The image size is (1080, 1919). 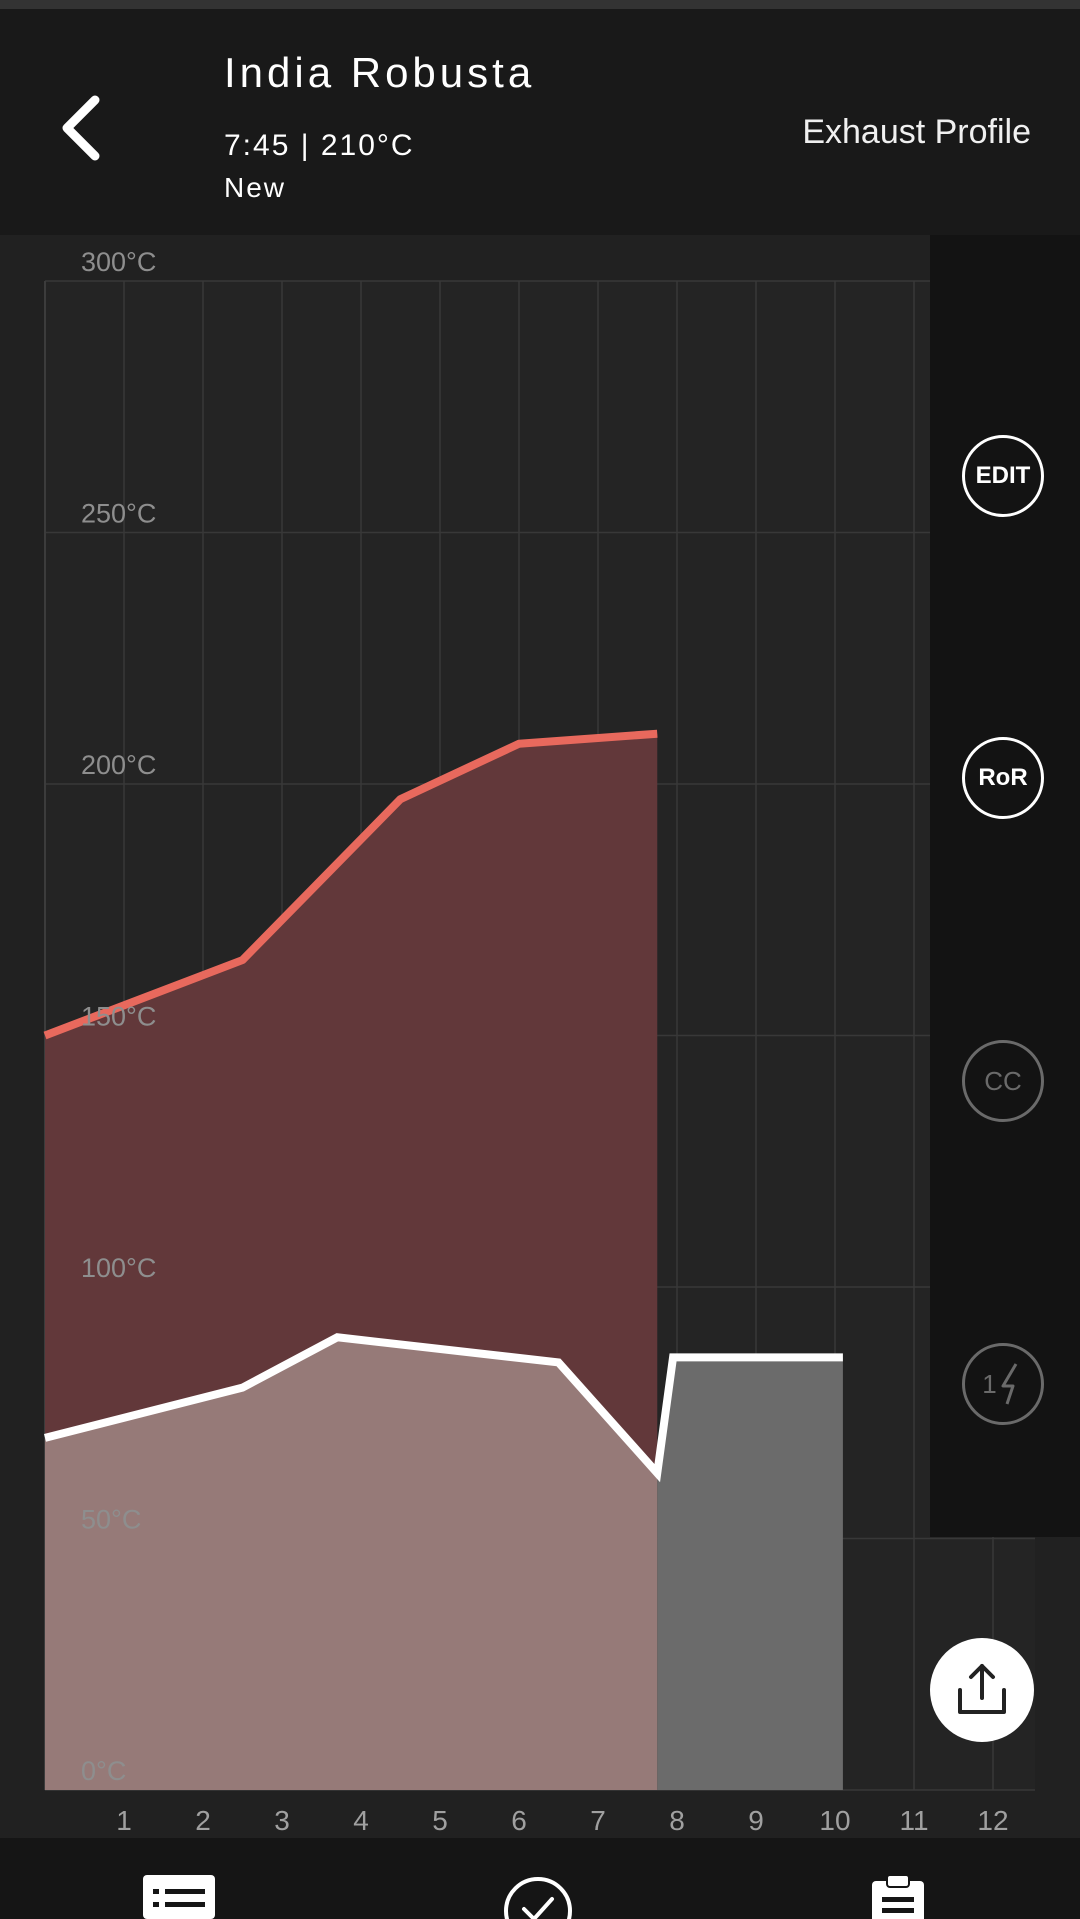 I want to click on y-tick-label: 200°C, so click(x=118, y=765).